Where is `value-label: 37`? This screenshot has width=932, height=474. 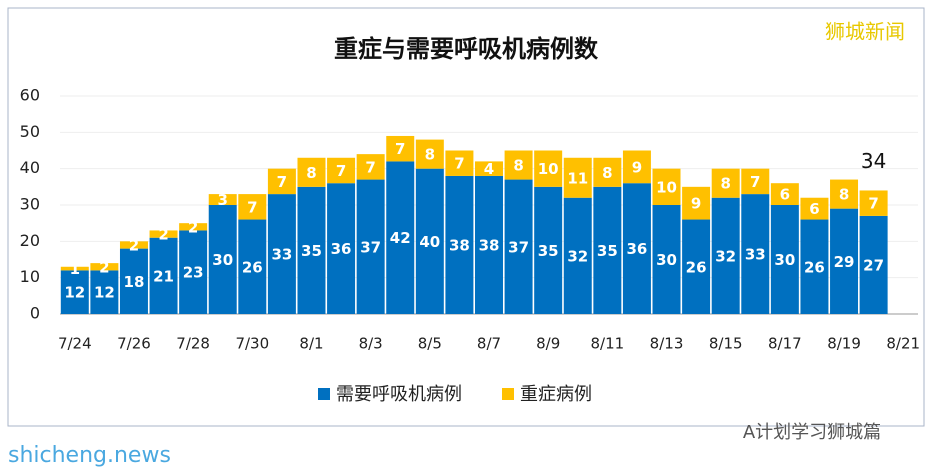 value-label: 37 is located at coordinates (370, 247).